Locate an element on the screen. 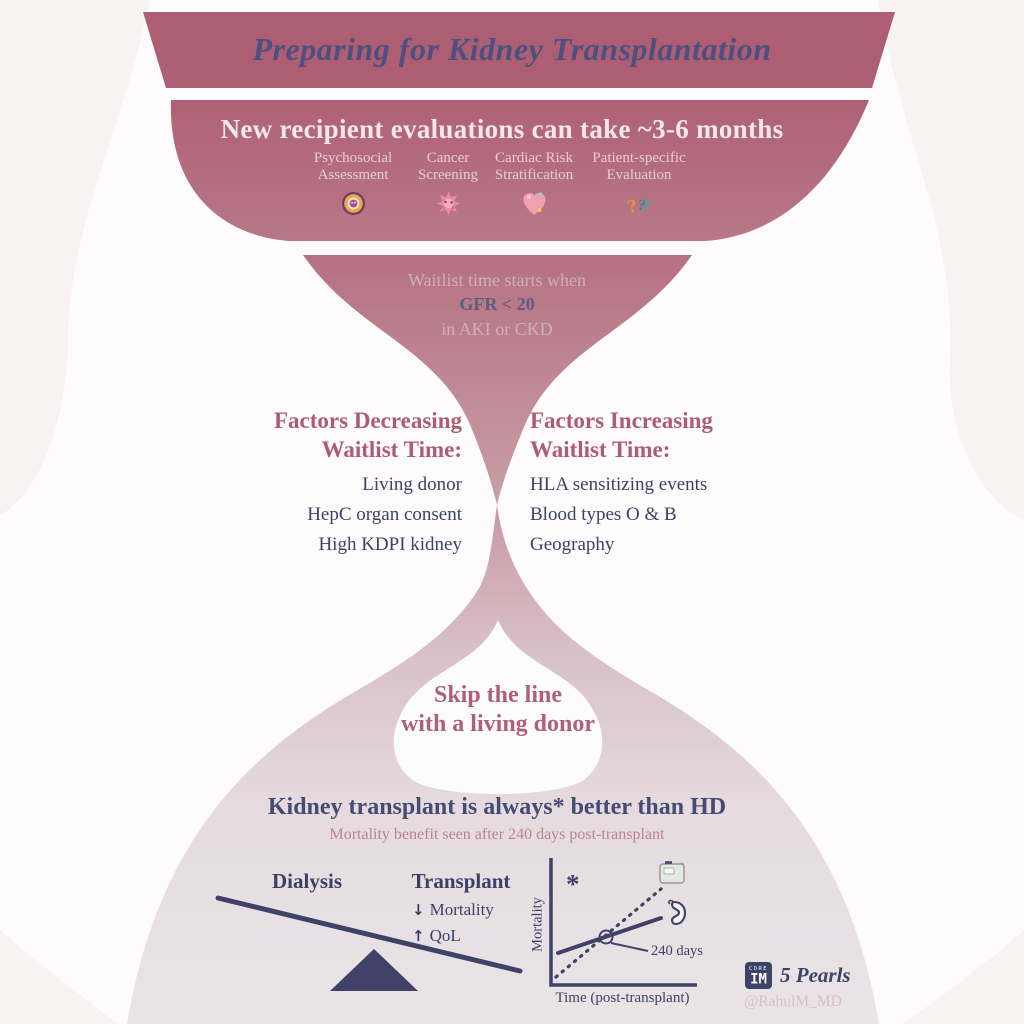 Image resolution: width=1024 pixels, height=1024 pixels. skip-note-blob is located at coordinates (498, 707).